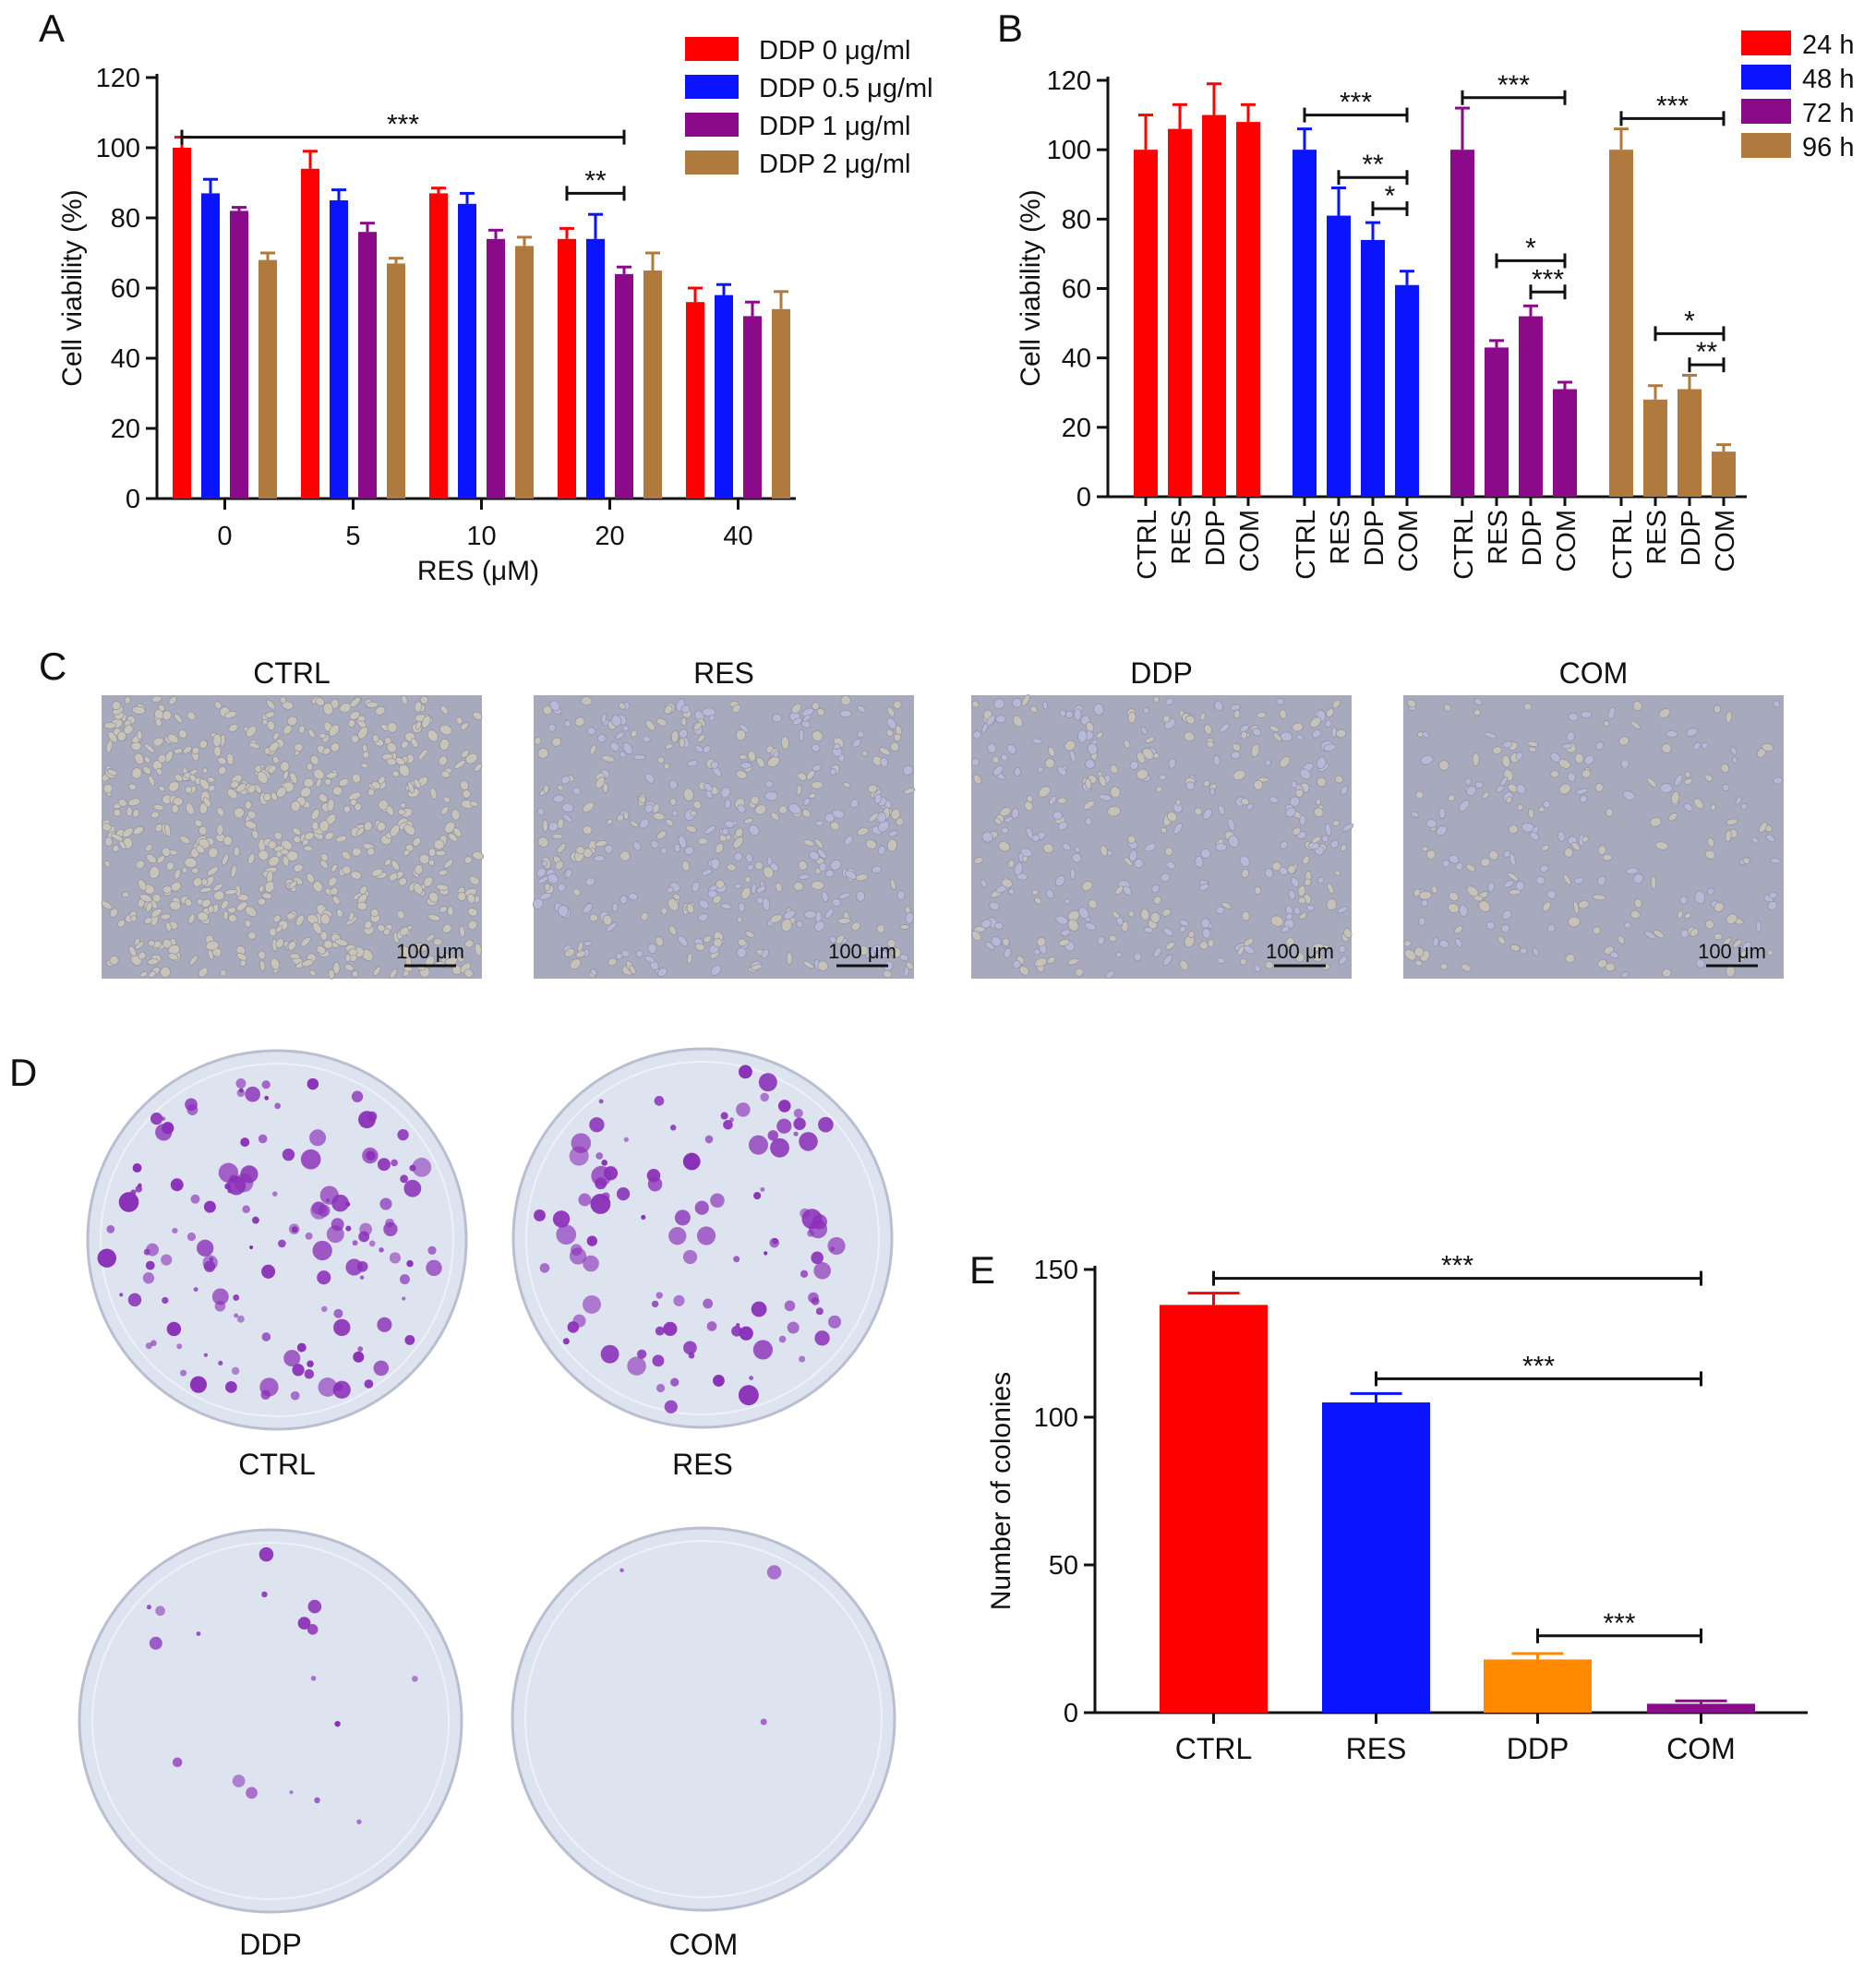 The width and height of the screenshot is (1876, 1973). Describe the element at coordinates (609, 536) in the screenshot. I see `chart-a-x-tick-label: 20` at that location.